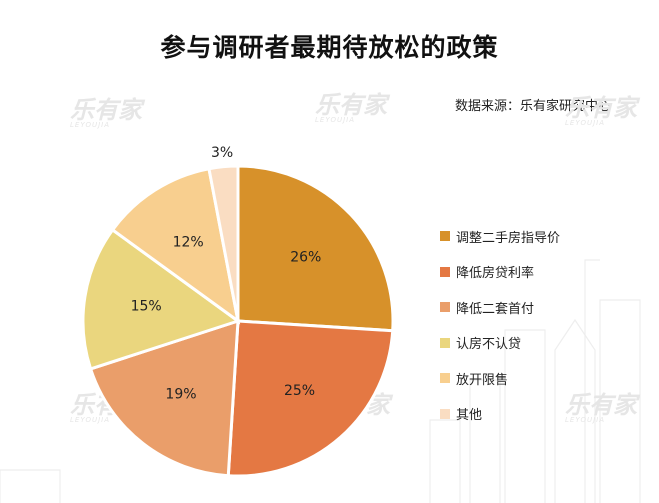 This screenshot has width=659, height=503. Describe the element at coordinates (180, 394) in the screenshot. I see `pie-slice-label: 19%` at that location.